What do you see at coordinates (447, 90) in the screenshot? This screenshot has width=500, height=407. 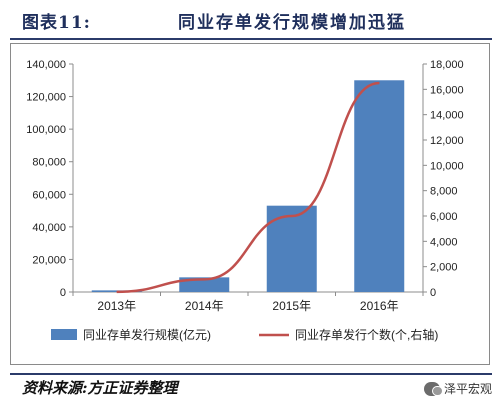 I see `right-tick-label: 16,000` at bounding box center [447, 90].